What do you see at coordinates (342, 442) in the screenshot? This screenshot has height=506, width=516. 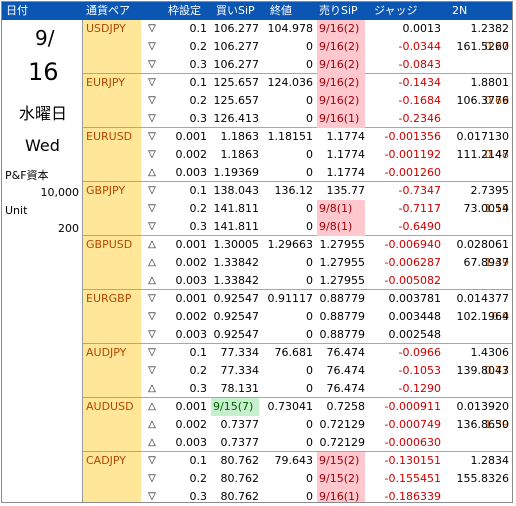 I see `sell-cell: 0.72129` at bounding box center [342, 442].